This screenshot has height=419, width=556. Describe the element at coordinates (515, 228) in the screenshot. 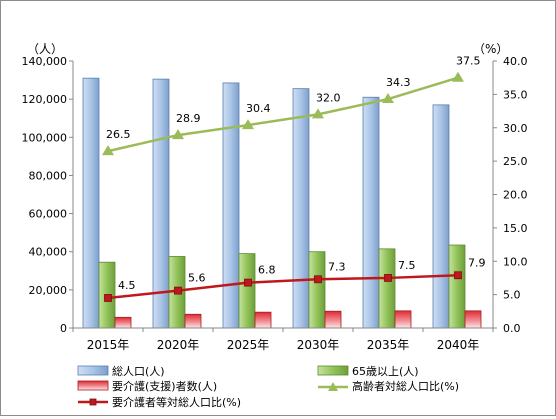

I see `y-right-tick-label: 15.0` at that location.